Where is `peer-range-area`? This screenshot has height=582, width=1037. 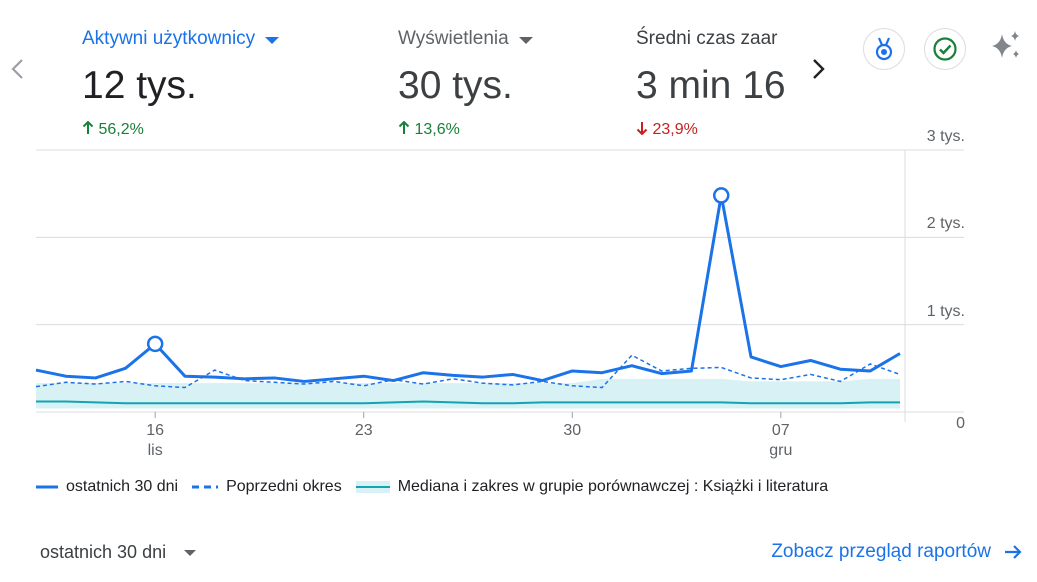
peer-range-area is located at coordinates (468, 393).